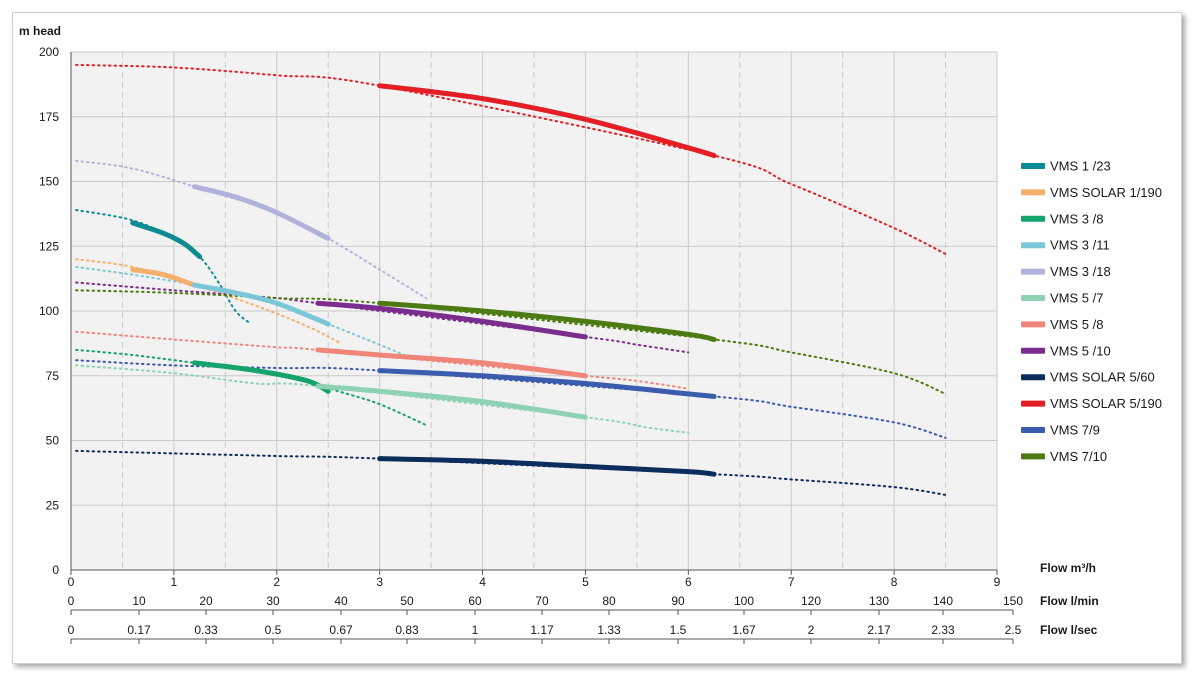 The width and height of the screenshot is (1201, 680). I want to click on legend-label: VMS 5 /10, so click(1080, 350).